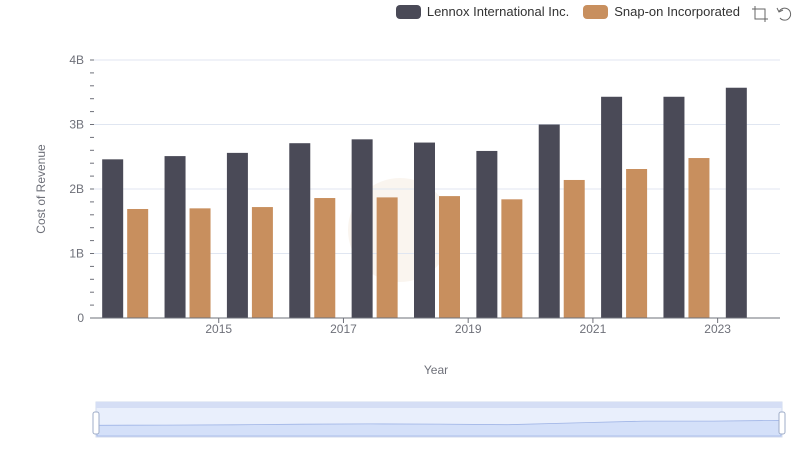 The height and width of the screenshot is (461, 800). Describe the element at coordinates (41, 189) in the screenshot. I see `y-axis-title: Cost of Revenue` at that location.